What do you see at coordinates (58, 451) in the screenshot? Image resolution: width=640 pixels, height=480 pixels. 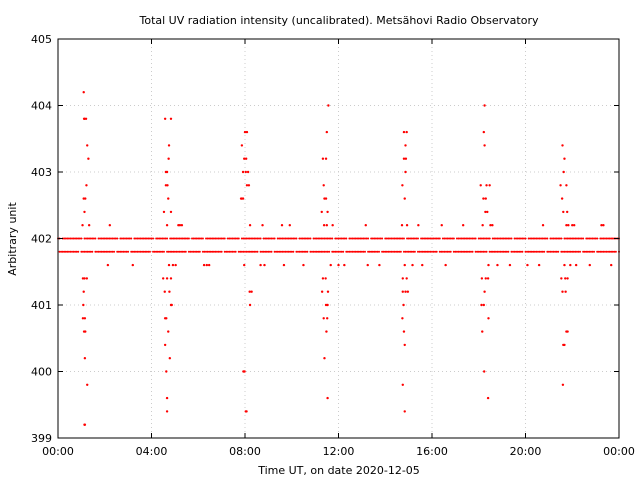 I see `x-tick-label: 00:00` at bounding box center [58, 451].